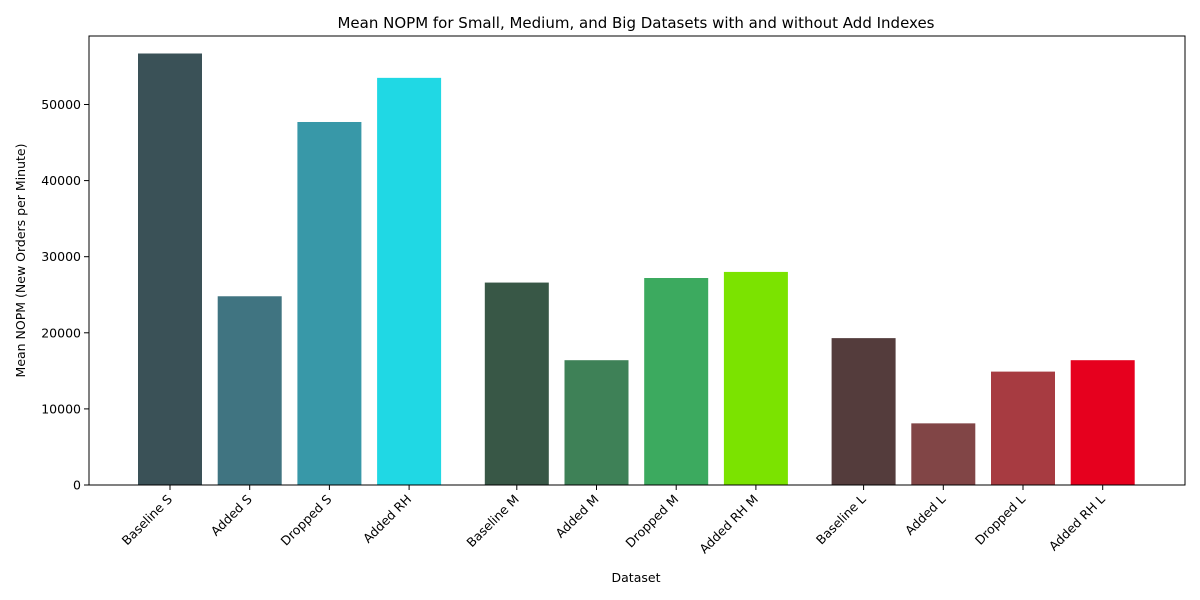 This screenshot has width=1200, height=600. Describe the element at coordinates (65, 295) in the screenshot. I see `y-axis: 0 10000 20000 30000 40000 50000` at that location.